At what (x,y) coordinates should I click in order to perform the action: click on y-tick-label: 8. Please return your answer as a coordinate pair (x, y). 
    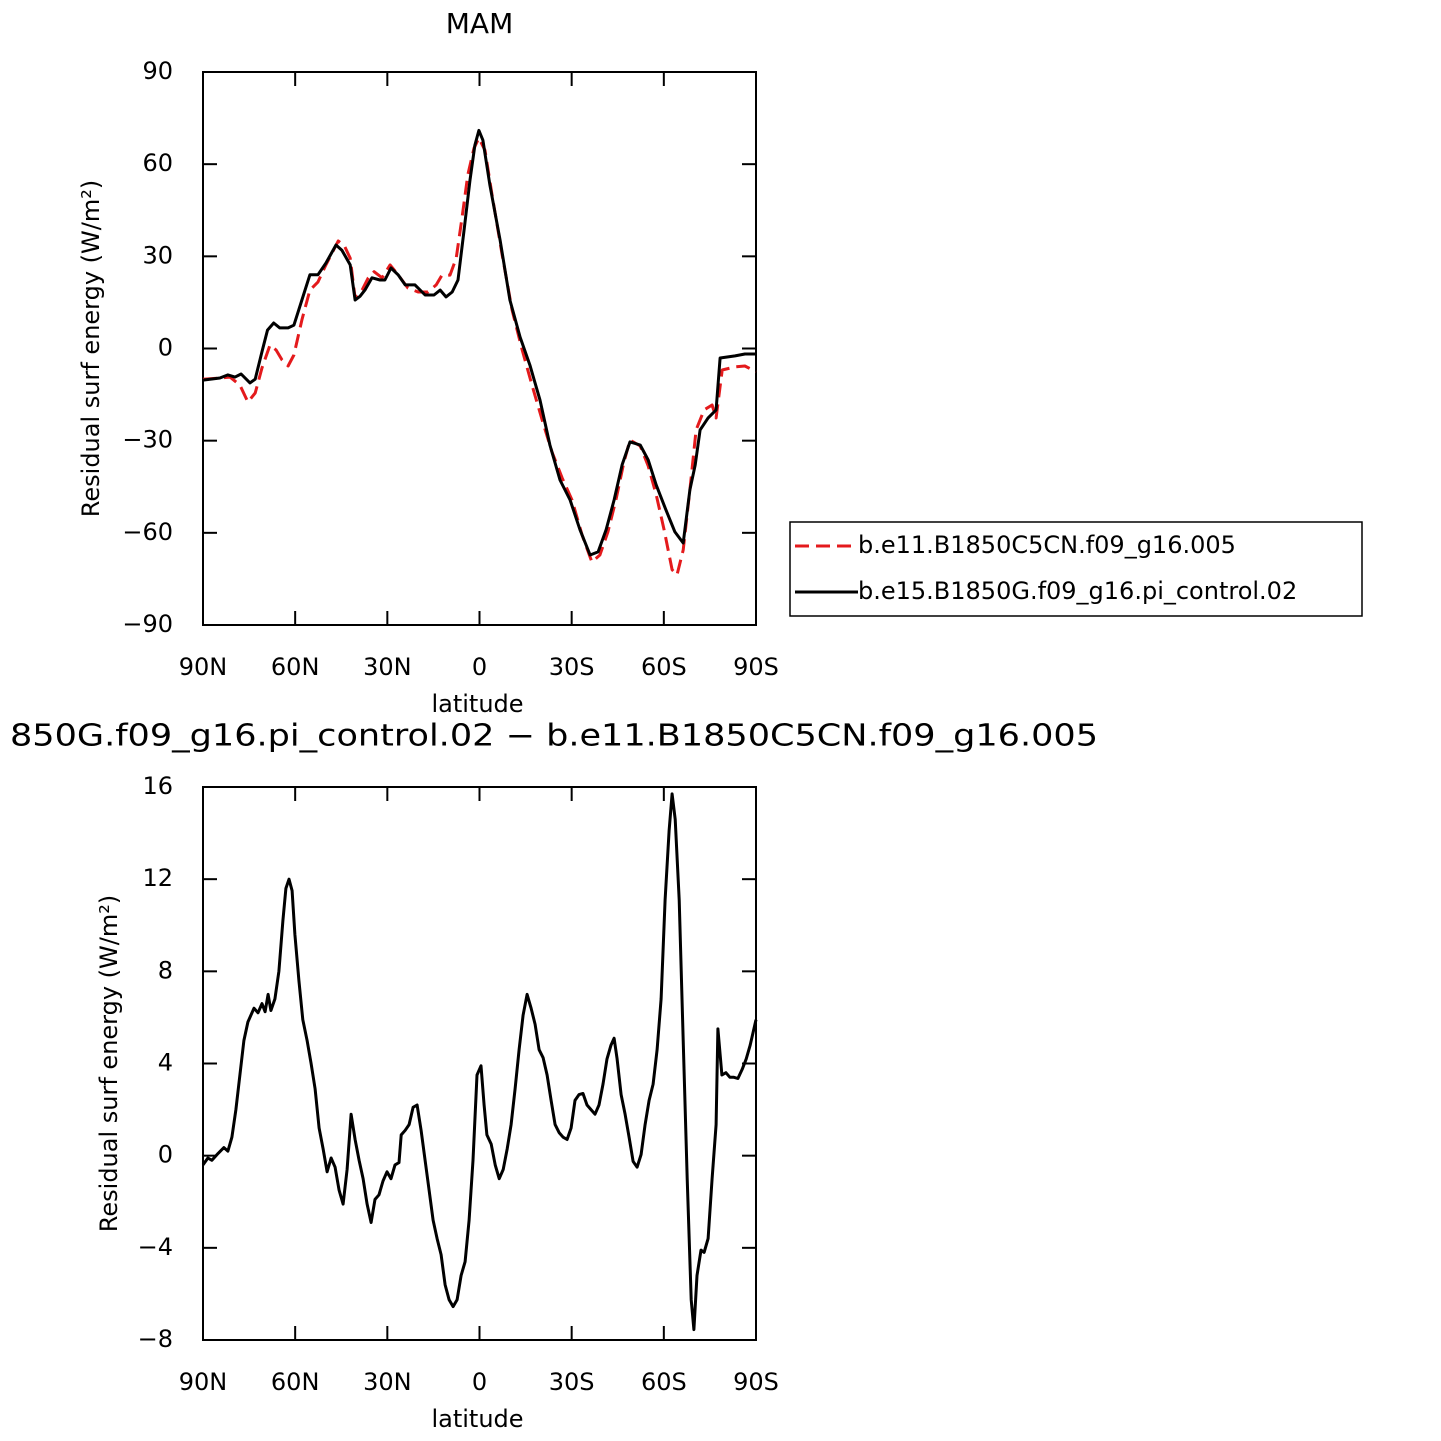
    Looking at the image, I should click on (165, 970).